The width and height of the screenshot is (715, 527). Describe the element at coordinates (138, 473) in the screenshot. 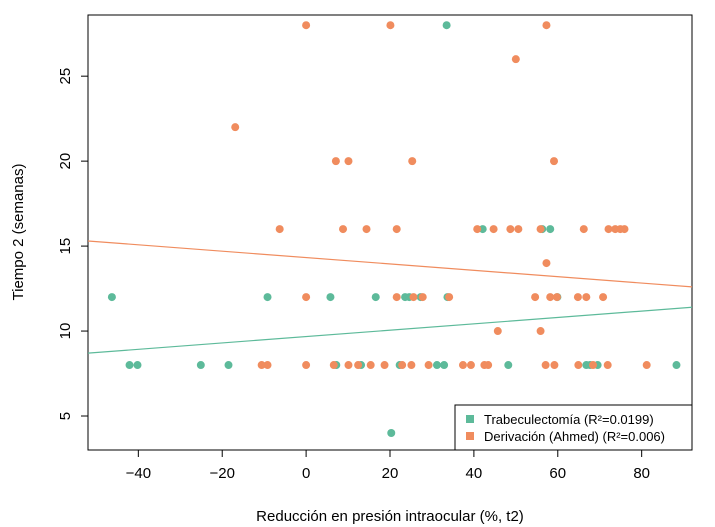

I see `x-tick-label: −40` at that location.